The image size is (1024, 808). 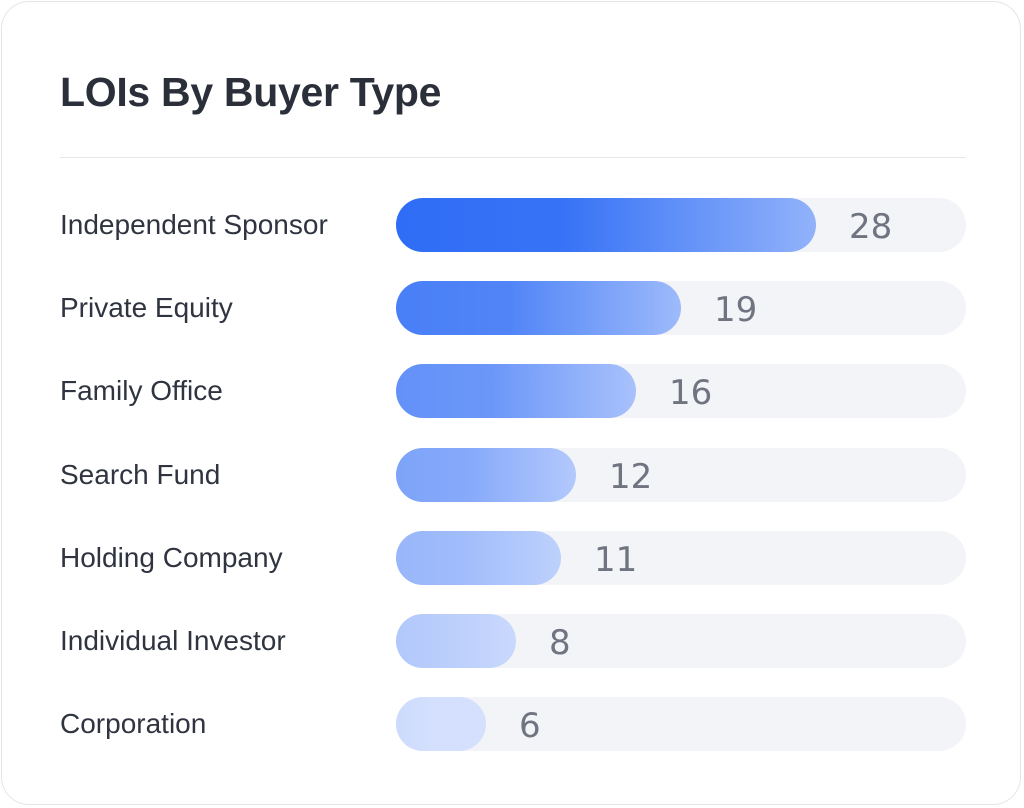 I want to click on value-label: 16, so click(x=691, y=393).